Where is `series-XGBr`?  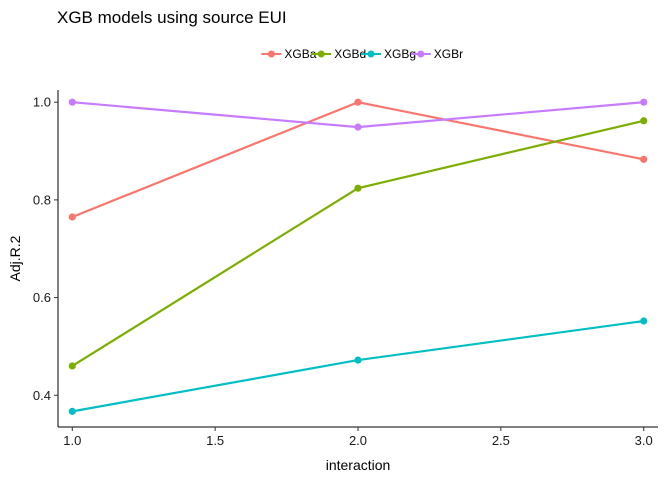
series-XGBr is located at coordinates (358, 114).